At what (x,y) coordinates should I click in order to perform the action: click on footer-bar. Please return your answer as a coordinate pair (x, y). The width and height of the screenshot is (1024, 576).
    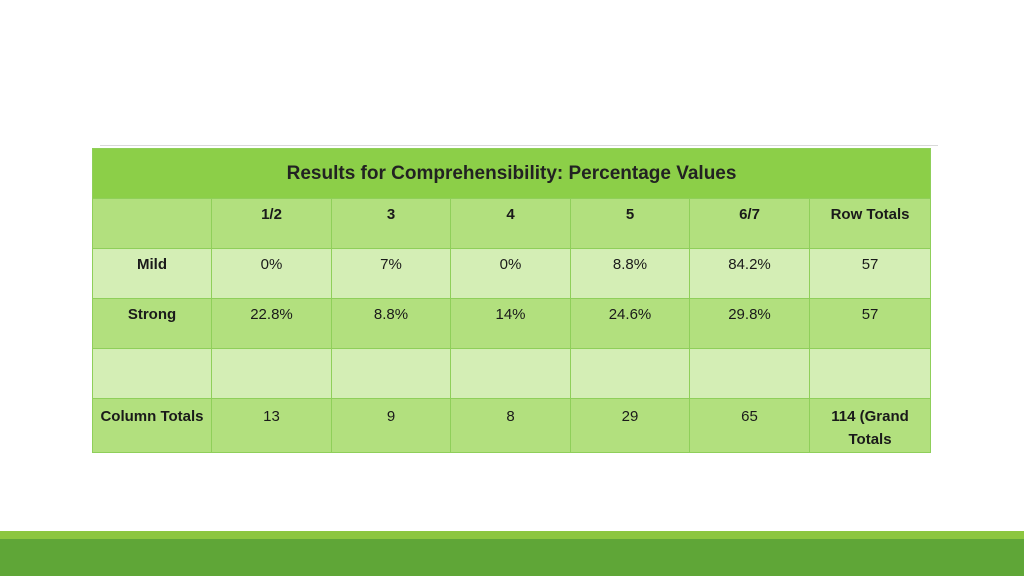
    Looking at the image, I should click on (512, 557).